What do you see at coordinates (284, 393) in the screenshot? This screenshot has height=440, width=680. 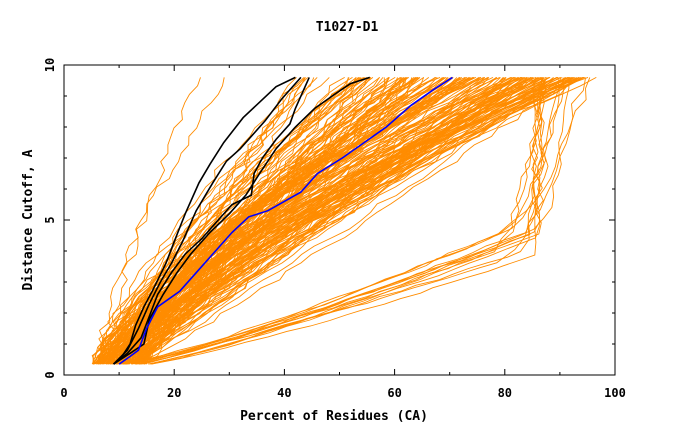 I see `x-tick-label: 40` at bounding box center [284, 393].